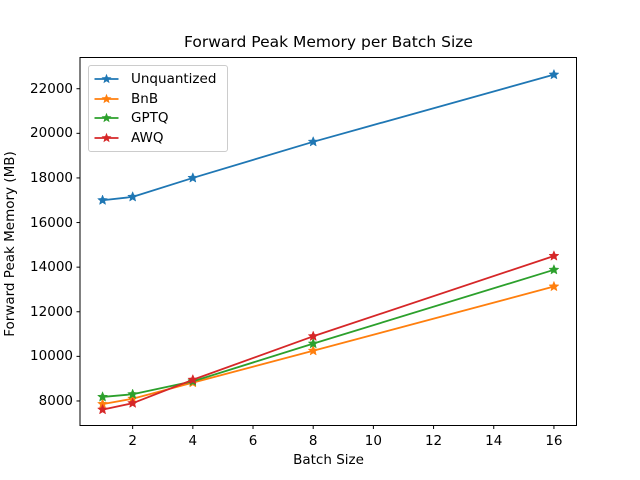  I want to click on y-tick-label: 20000, so click(51, 133).